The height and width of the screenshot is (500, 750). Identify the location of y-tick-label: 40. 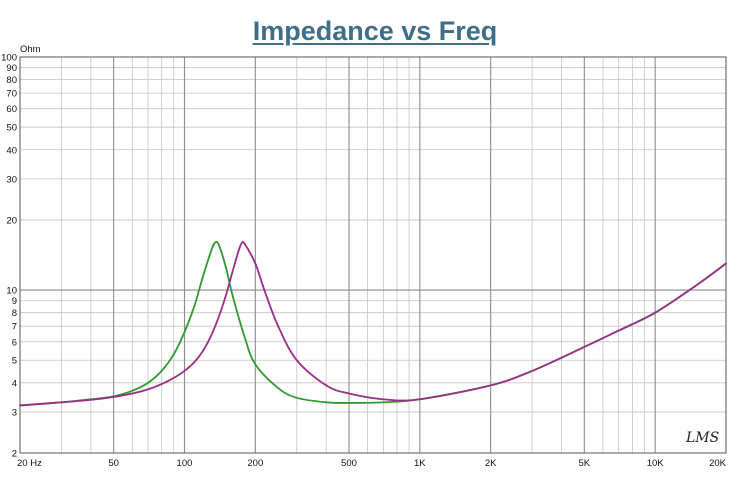
(11, 150).